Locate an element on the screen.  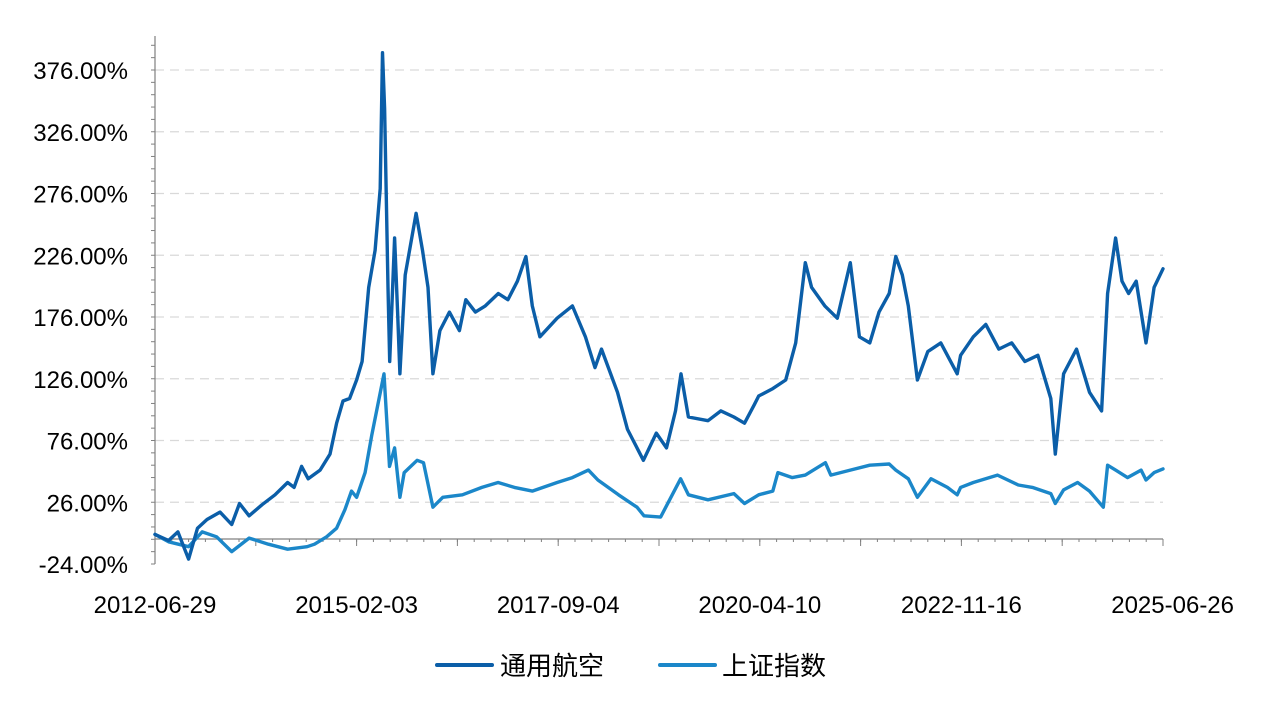
x-tick-label: 2017-09-04 is located at coordinates (558, 605).